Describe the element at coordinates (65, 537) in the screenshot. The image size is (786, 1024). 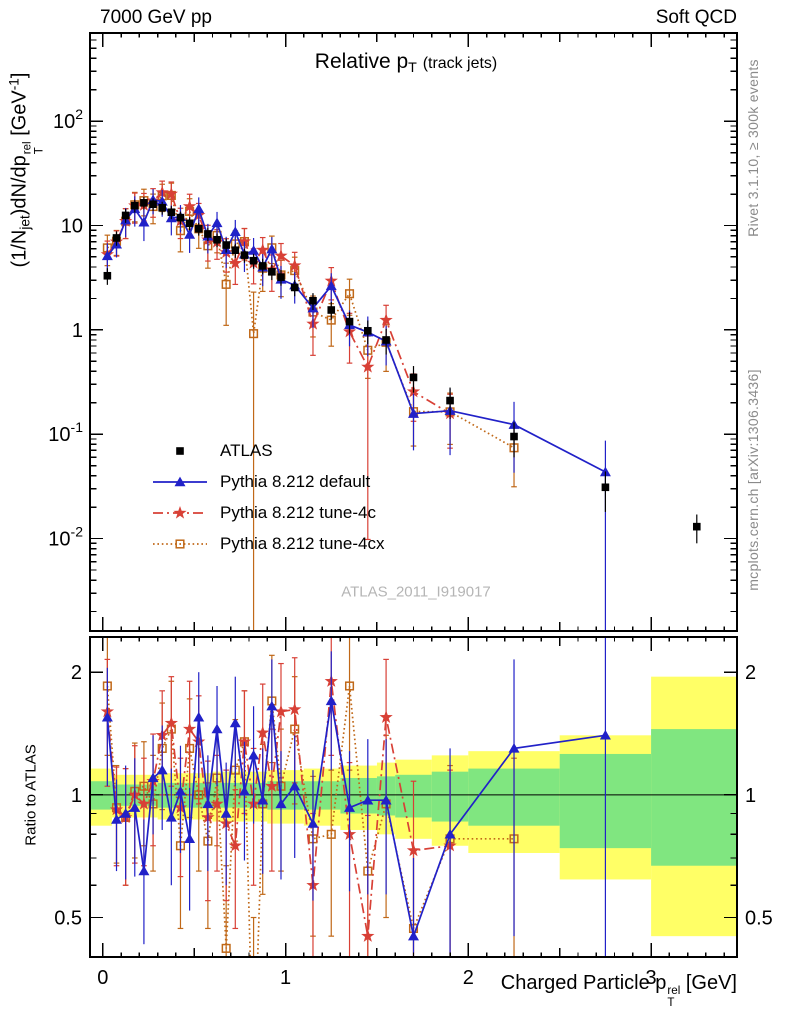
I see `svg-text: 10⁻²` at that location.